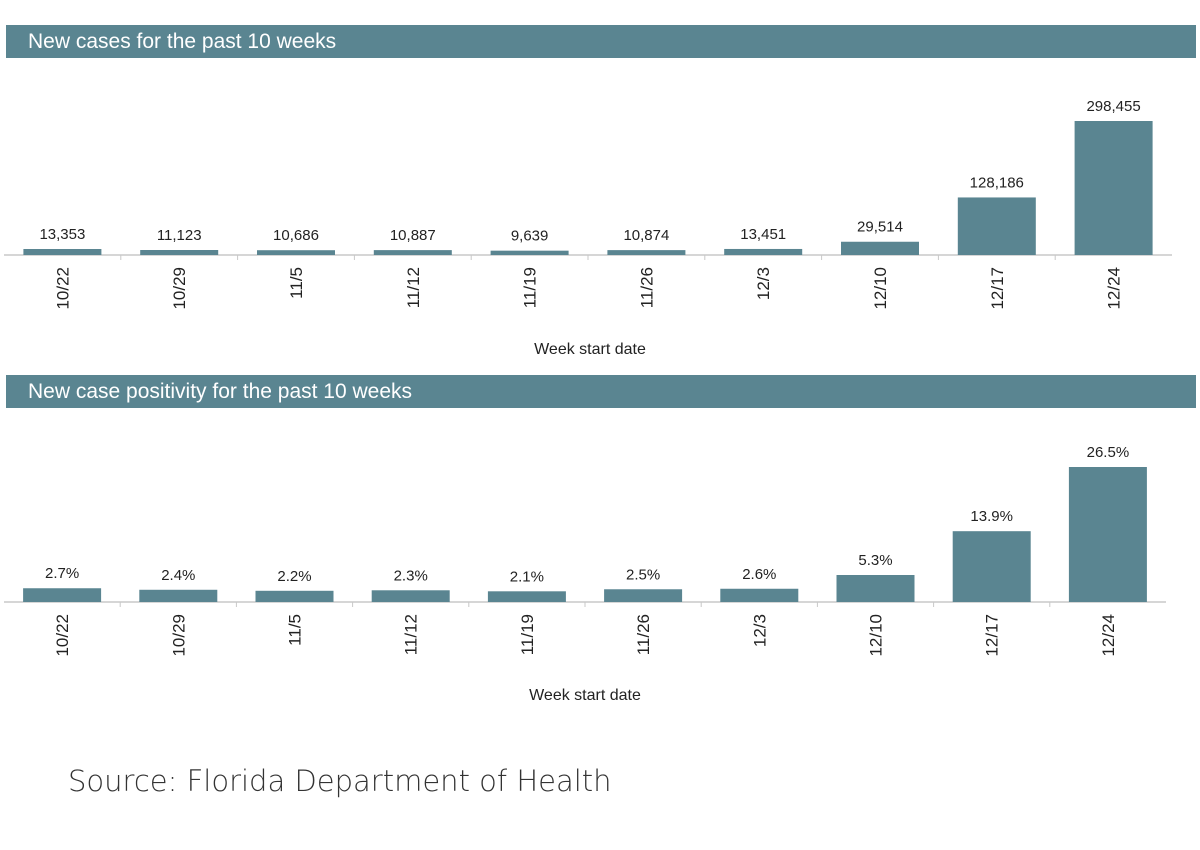 Image resolution: width=1200 pixels, height=850 pixels. Describe the element at coordinates (178, 575) in the screenshot. I see `positivity-value-label: 2.4%` at that location.